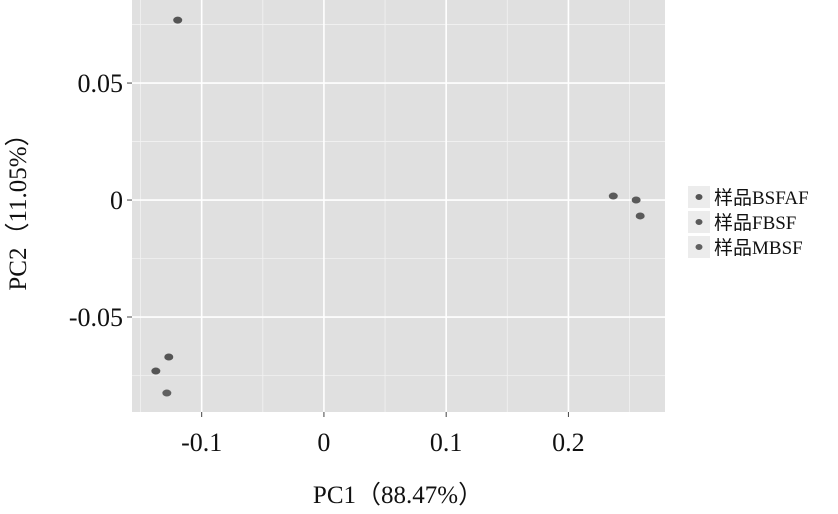 This screenshot has width=838, height=514. I want to click on y-tick-label: 0.05, so click(101, 83).